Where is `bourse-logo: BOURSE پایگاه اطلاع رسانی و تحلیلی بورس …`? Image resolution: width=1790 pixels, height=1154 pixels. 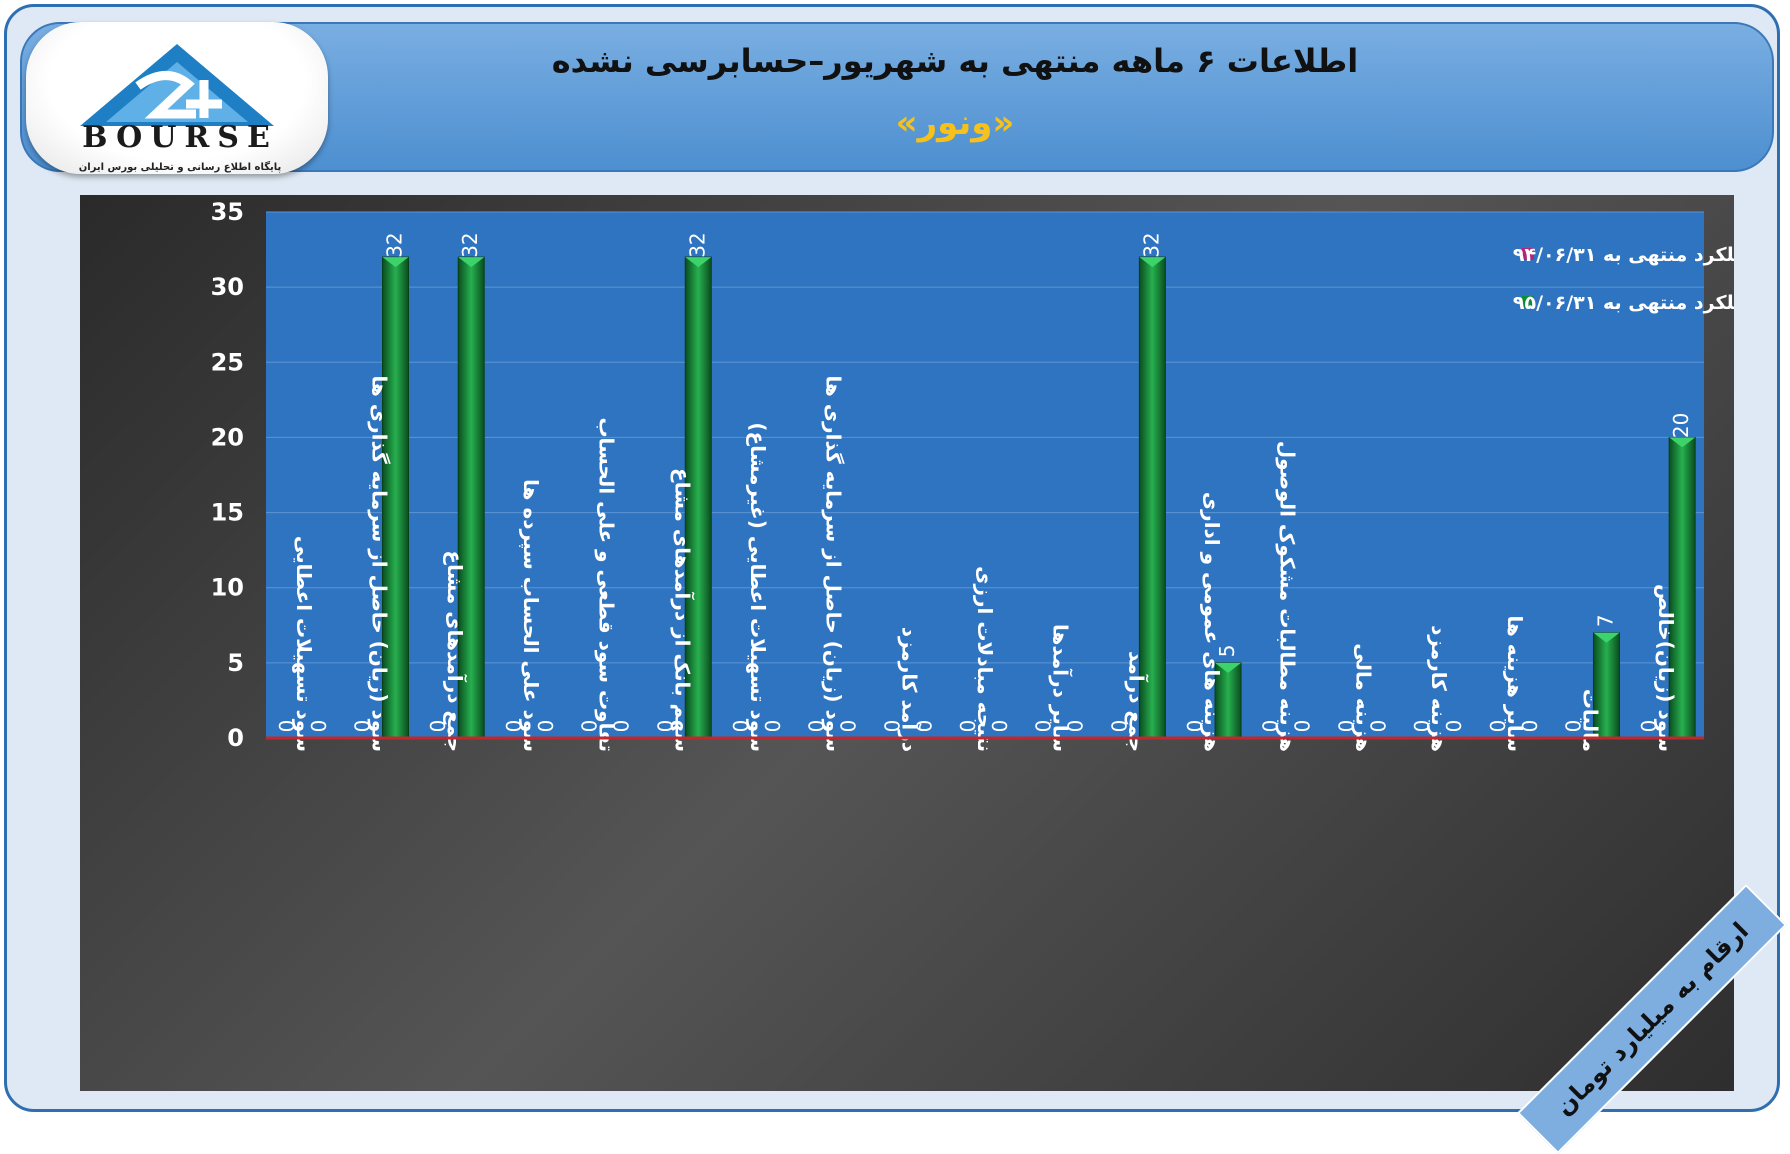
bourse-logo: BOURSE پایگاه اطلاع رسانی و تحلیلی بورس … is located at coordinates (177, 98).